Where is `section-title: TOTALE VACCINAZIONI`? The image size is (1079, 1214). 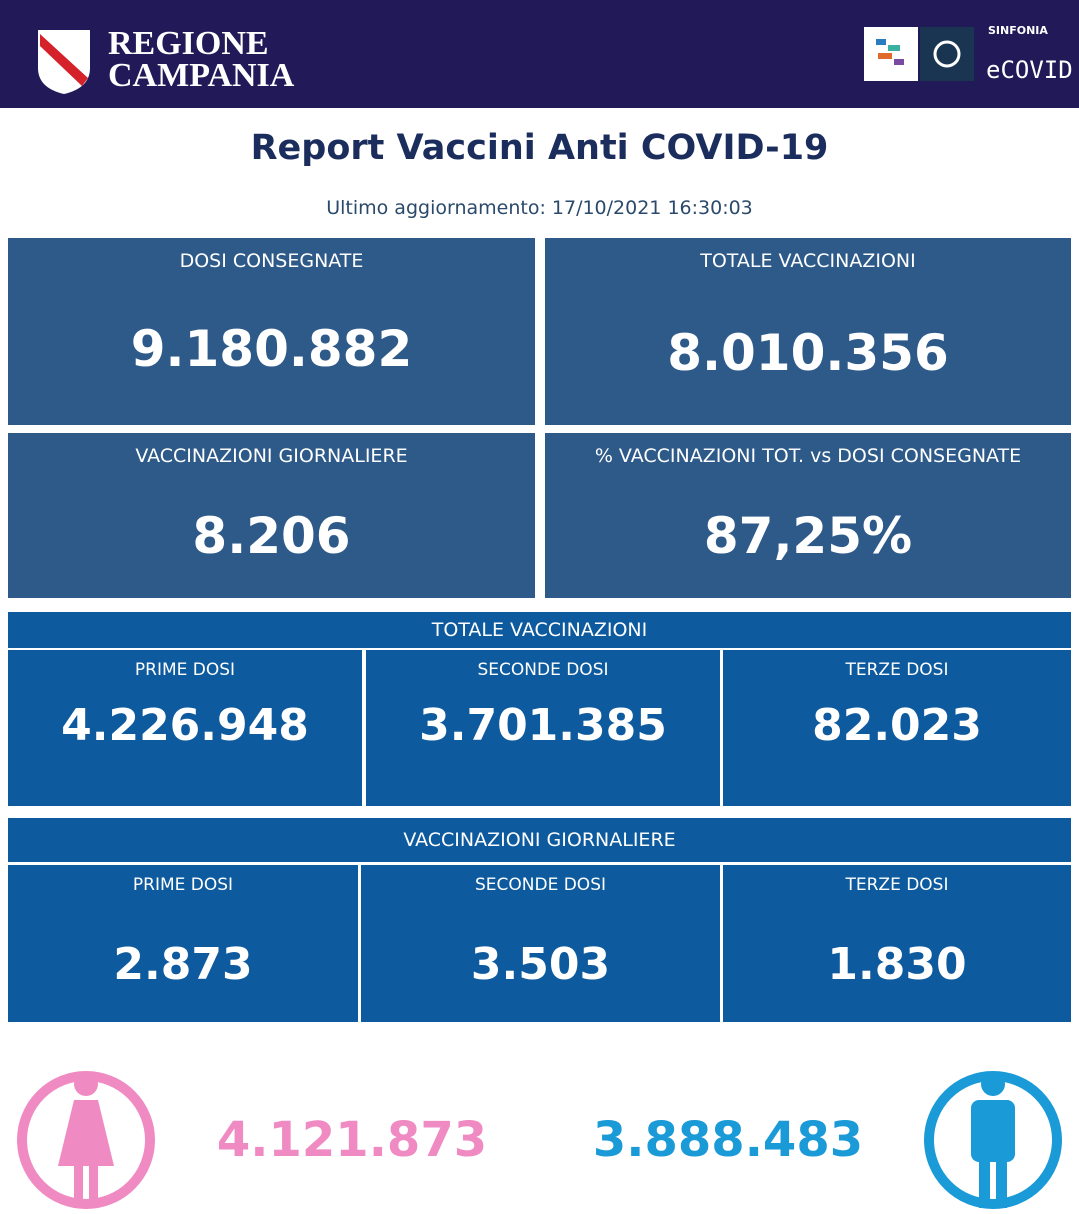
section-title: TOTALE VACCINAZIONI is located at coordinates (539, 630).